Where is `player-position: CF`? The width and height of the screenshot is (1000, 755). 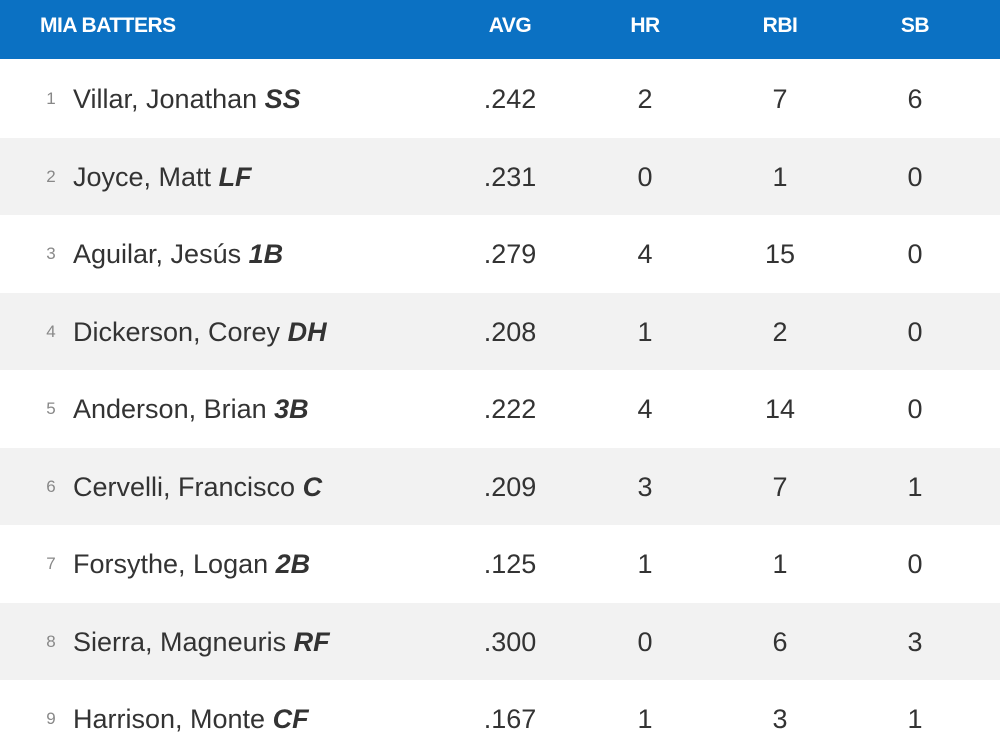
player-position: CF is located at coordinates (290, 719).